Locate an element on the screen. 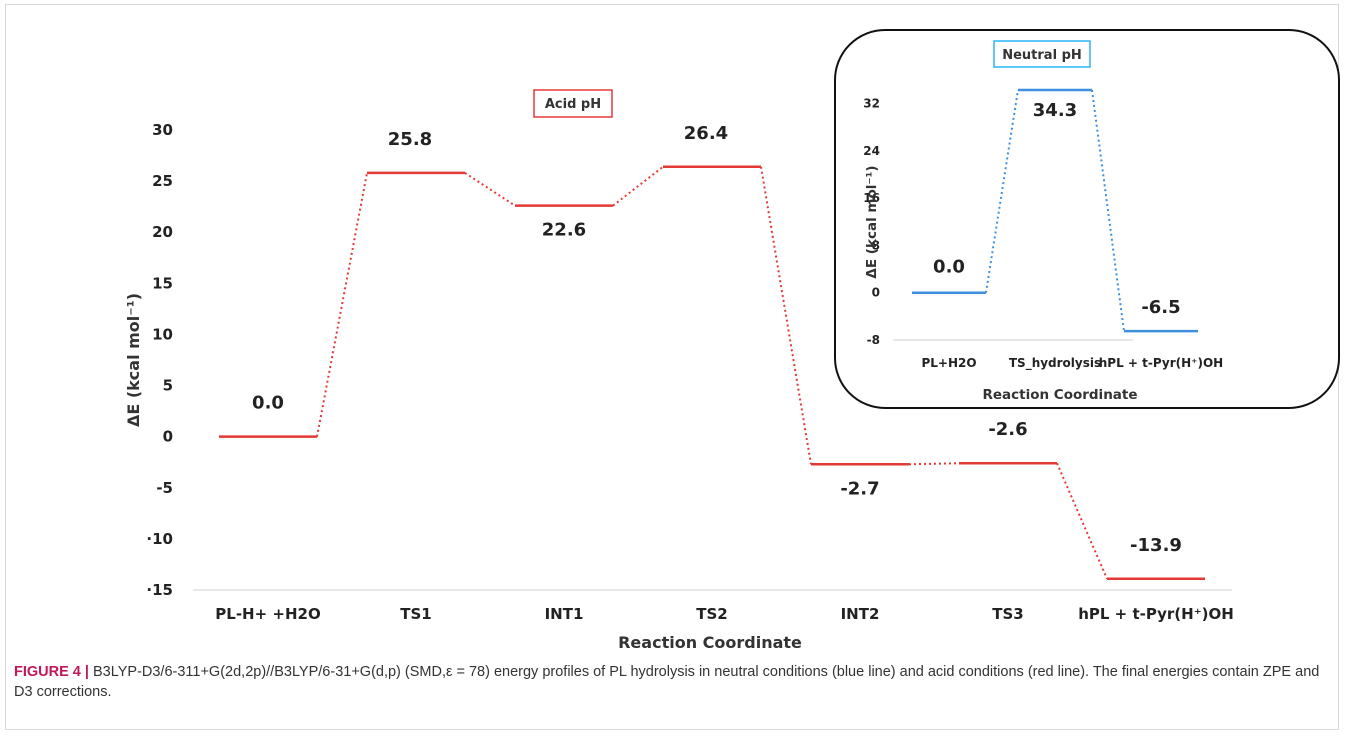 The image size is (1348, 738). acid-chart-title: Acid pH is located at coordinates (573, 104).